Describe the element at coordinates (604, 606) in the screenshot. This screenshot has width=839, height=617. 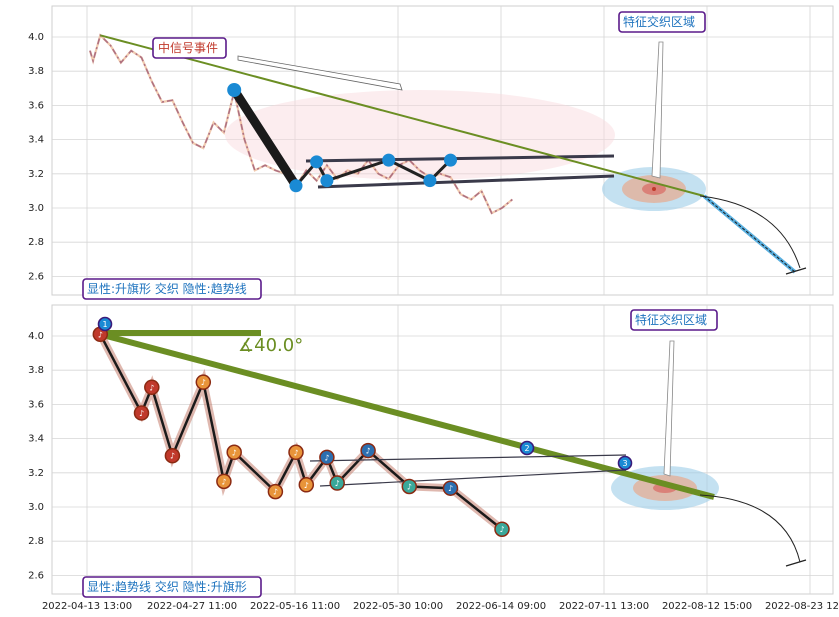
I see `x-tick-label: 2022-07-11 13:00` at that location.